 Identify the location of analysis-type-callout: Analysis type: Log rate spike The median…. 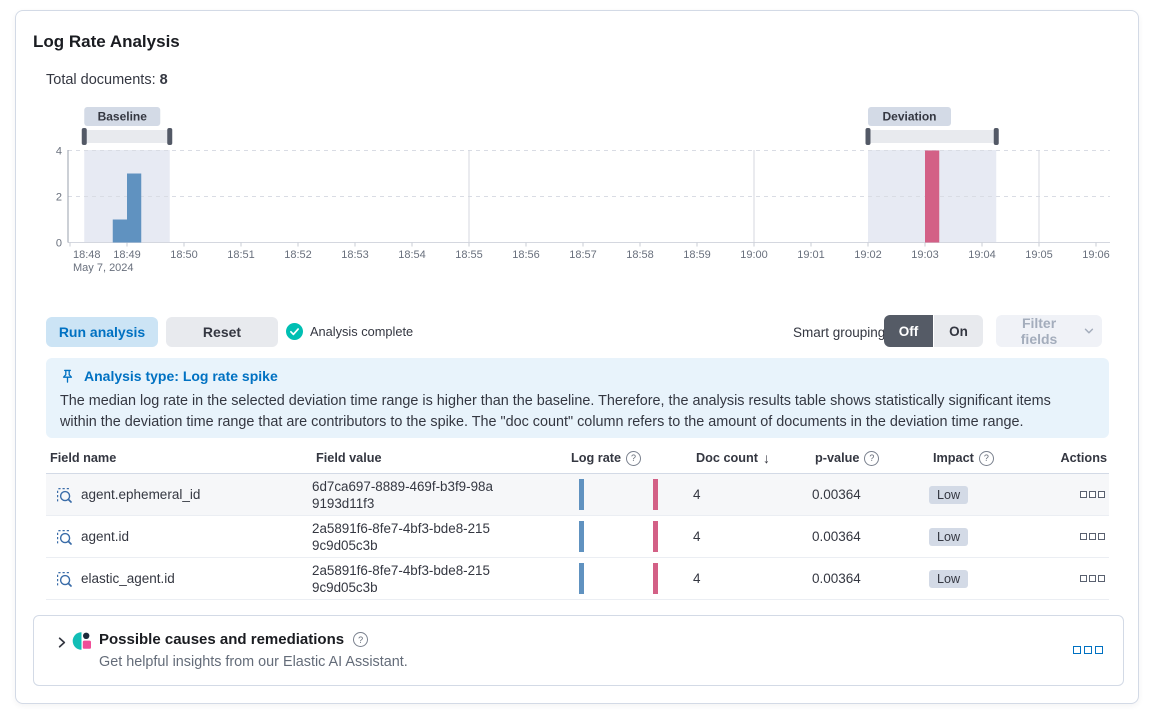
(577, 398).